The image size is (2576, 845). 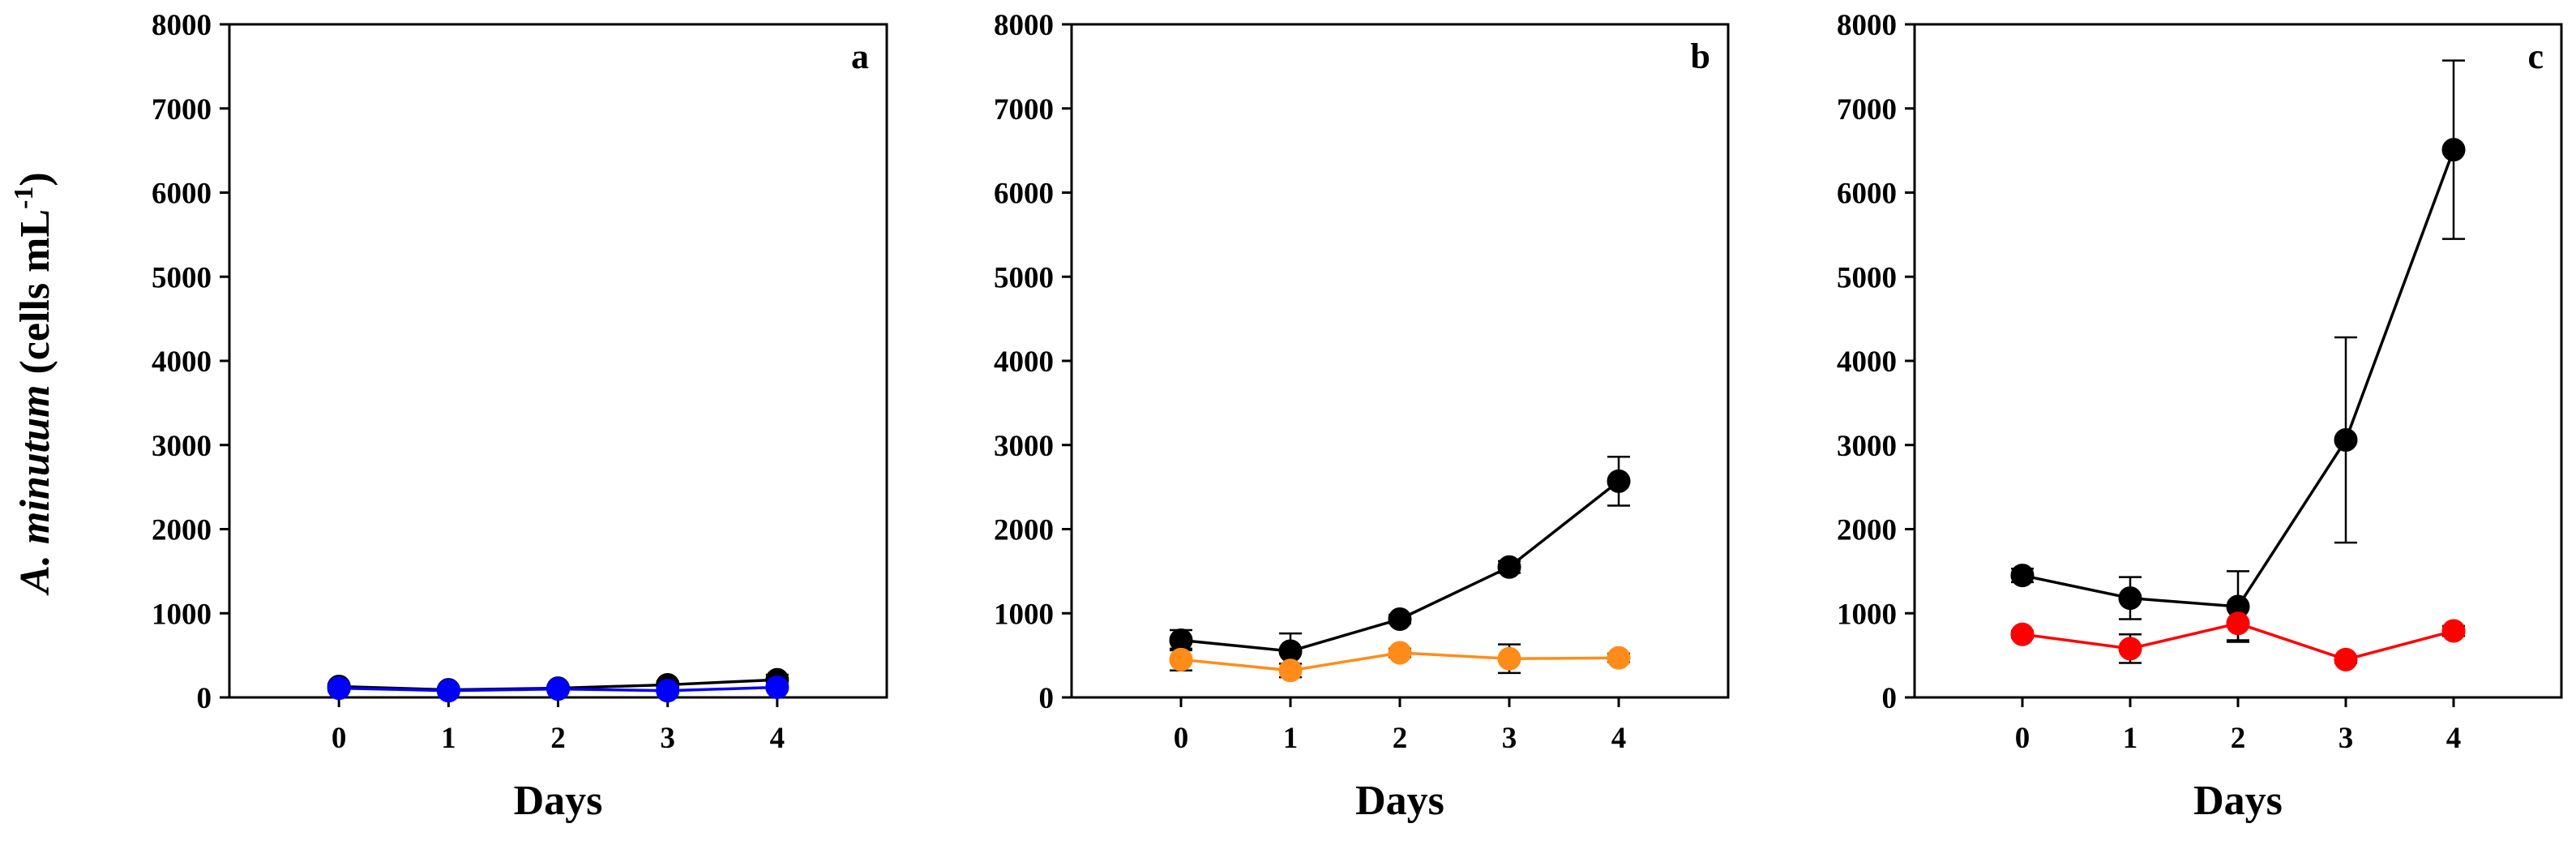 What do you see at coordinates (2238, 378) in the screenshot?
I see `series-line` at bounding box center [2238, 378].